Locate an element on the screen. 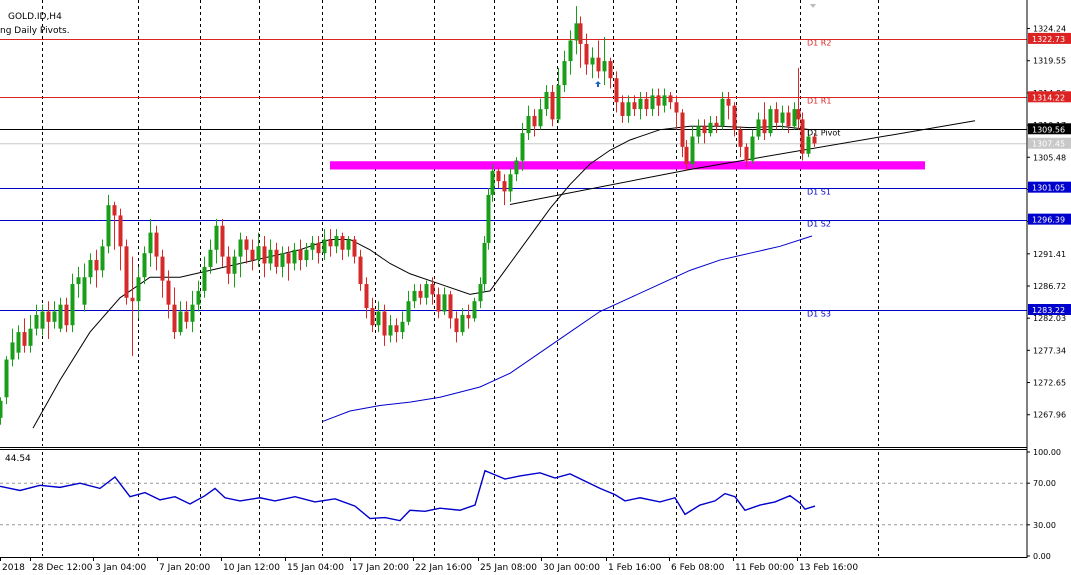 The image size is (1071, 575). time-tick-label-7: 22 Jan 16:00 is located at coordinates (443, 568).